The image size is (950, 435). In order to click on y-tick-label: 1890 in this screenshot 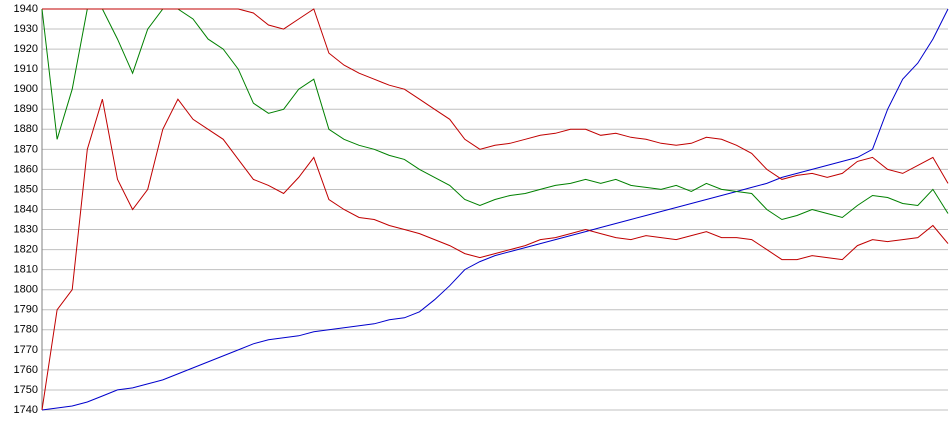, I will do `click(26, 109)`.